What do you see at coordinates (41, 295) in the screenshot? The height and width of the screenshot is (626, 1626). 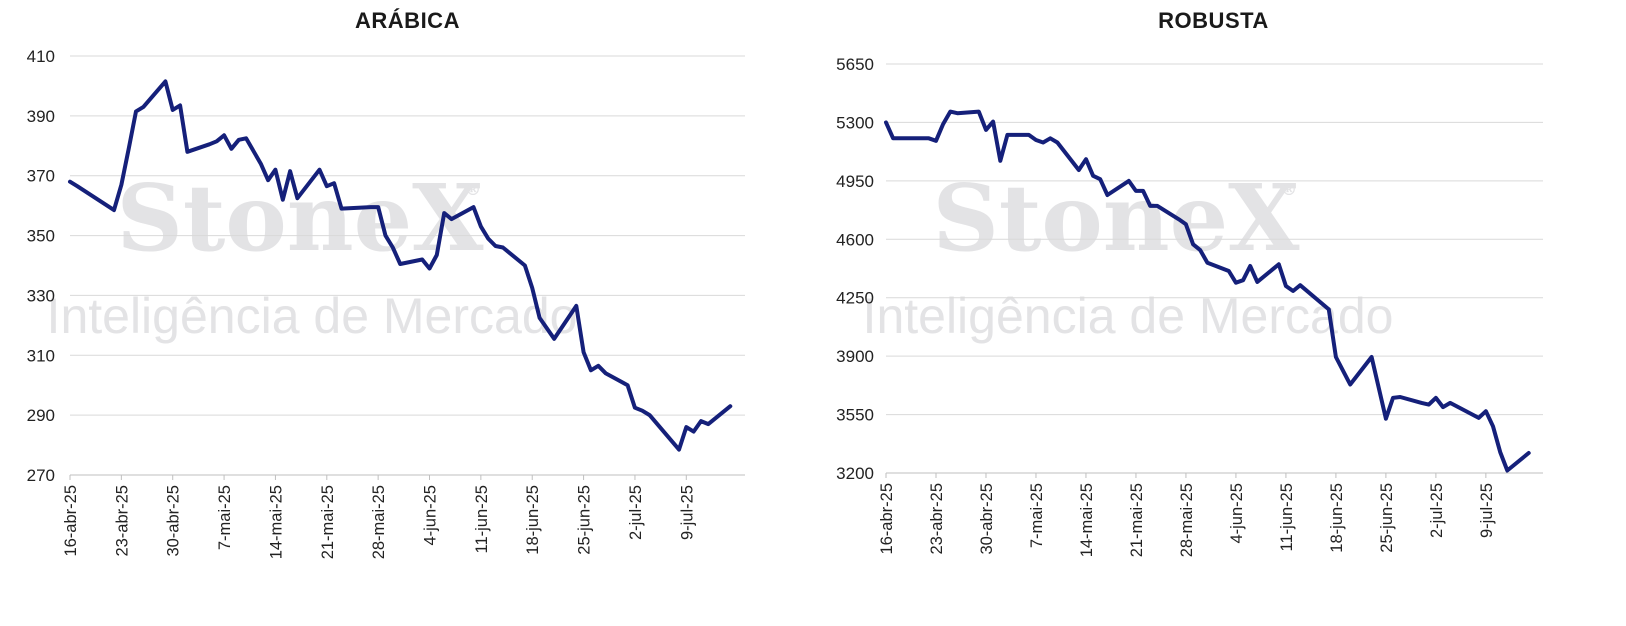 I see `y-tick-label: 330` at bounding box center [41, 295].